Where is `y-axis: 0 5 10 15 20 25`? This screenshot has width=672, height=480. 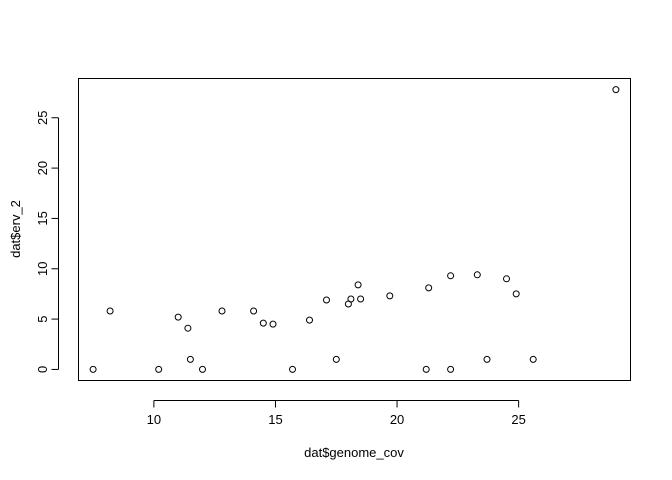
y-axis: 0 5 10 15 20 25 is located at coordinates (47, 242).